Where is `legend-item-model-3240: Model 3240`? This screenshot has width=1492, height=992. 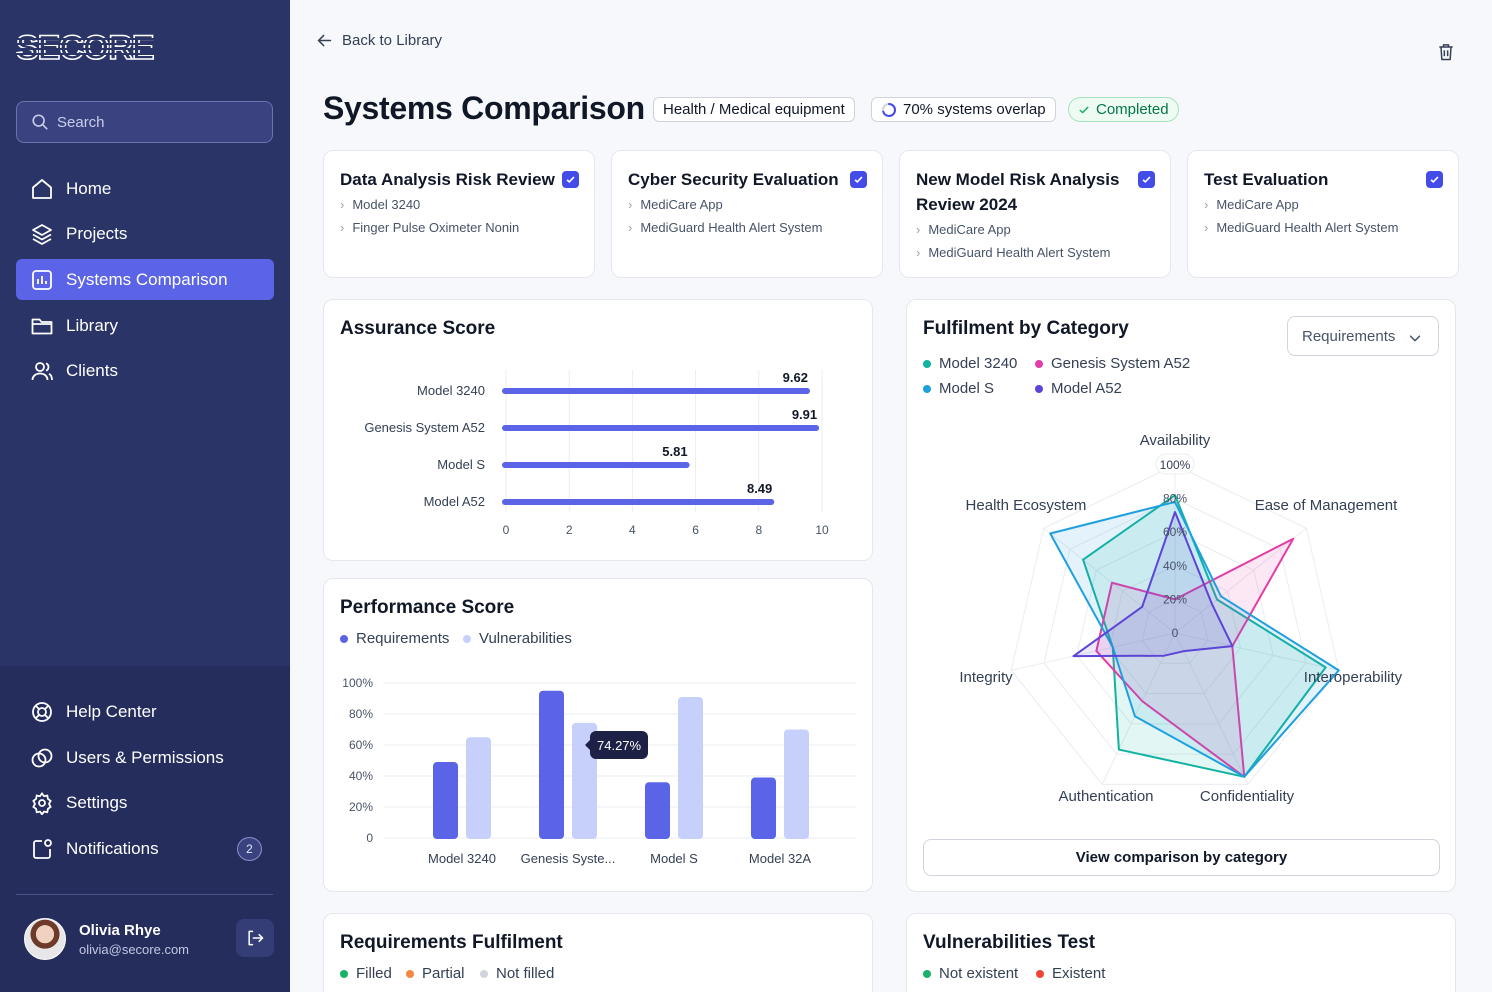
legend-item-model-3240: Model 3240 is located at coordinates (970, 363).